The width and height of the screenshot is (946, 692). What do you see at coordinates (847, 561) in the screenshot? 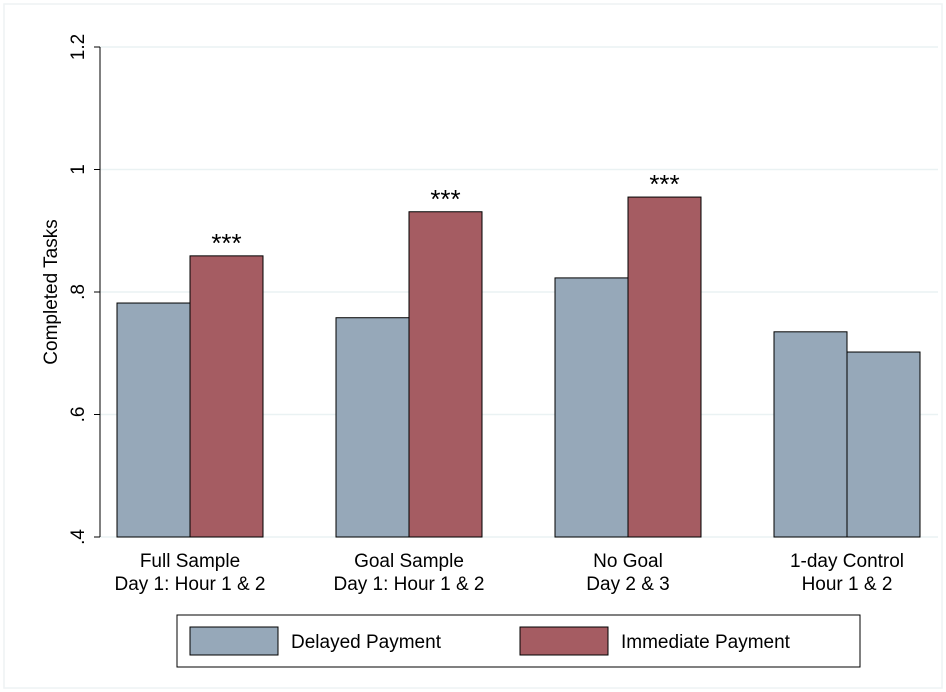
I see `x-tick-label: 1-day Control` at bounding box center [847, 561].